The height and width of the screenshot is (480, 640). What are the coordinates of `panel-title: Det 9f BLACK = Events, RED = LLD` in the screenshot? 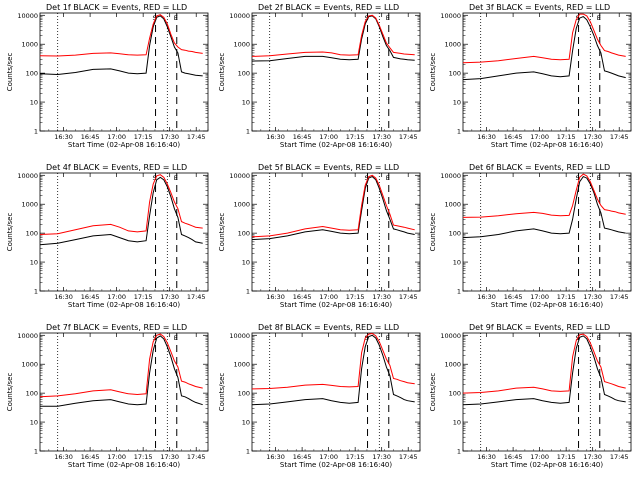 It's located at (539, 327).